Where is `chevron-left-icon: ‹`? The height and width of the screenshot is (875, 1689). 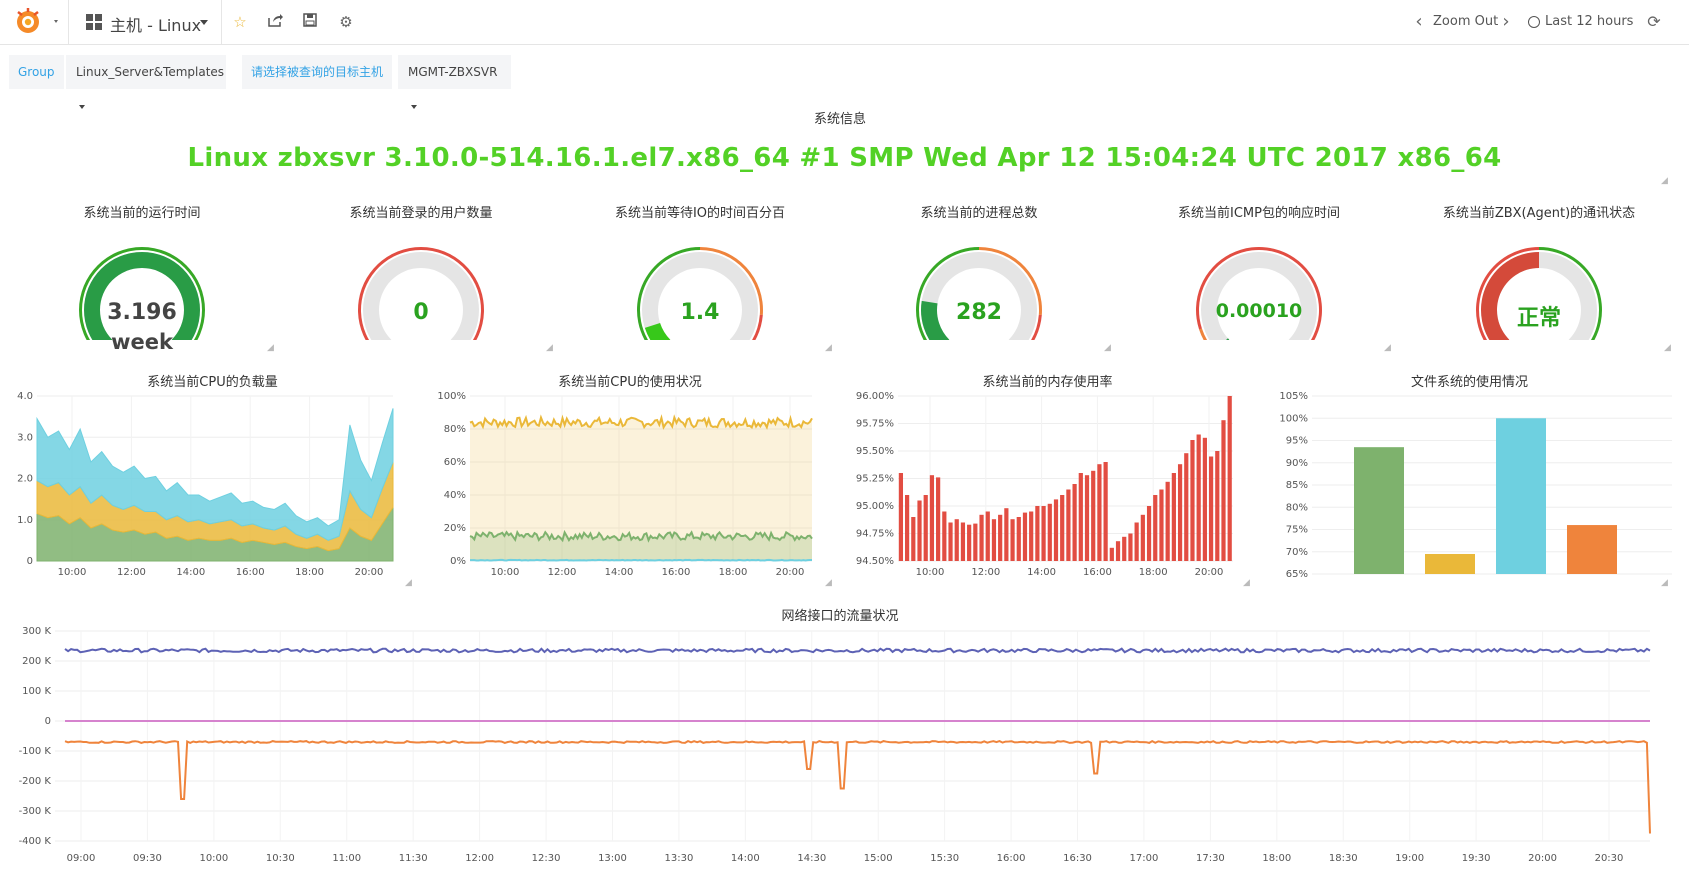 chevron-left-icon: ‹ is located at coordinates (1419, 21).